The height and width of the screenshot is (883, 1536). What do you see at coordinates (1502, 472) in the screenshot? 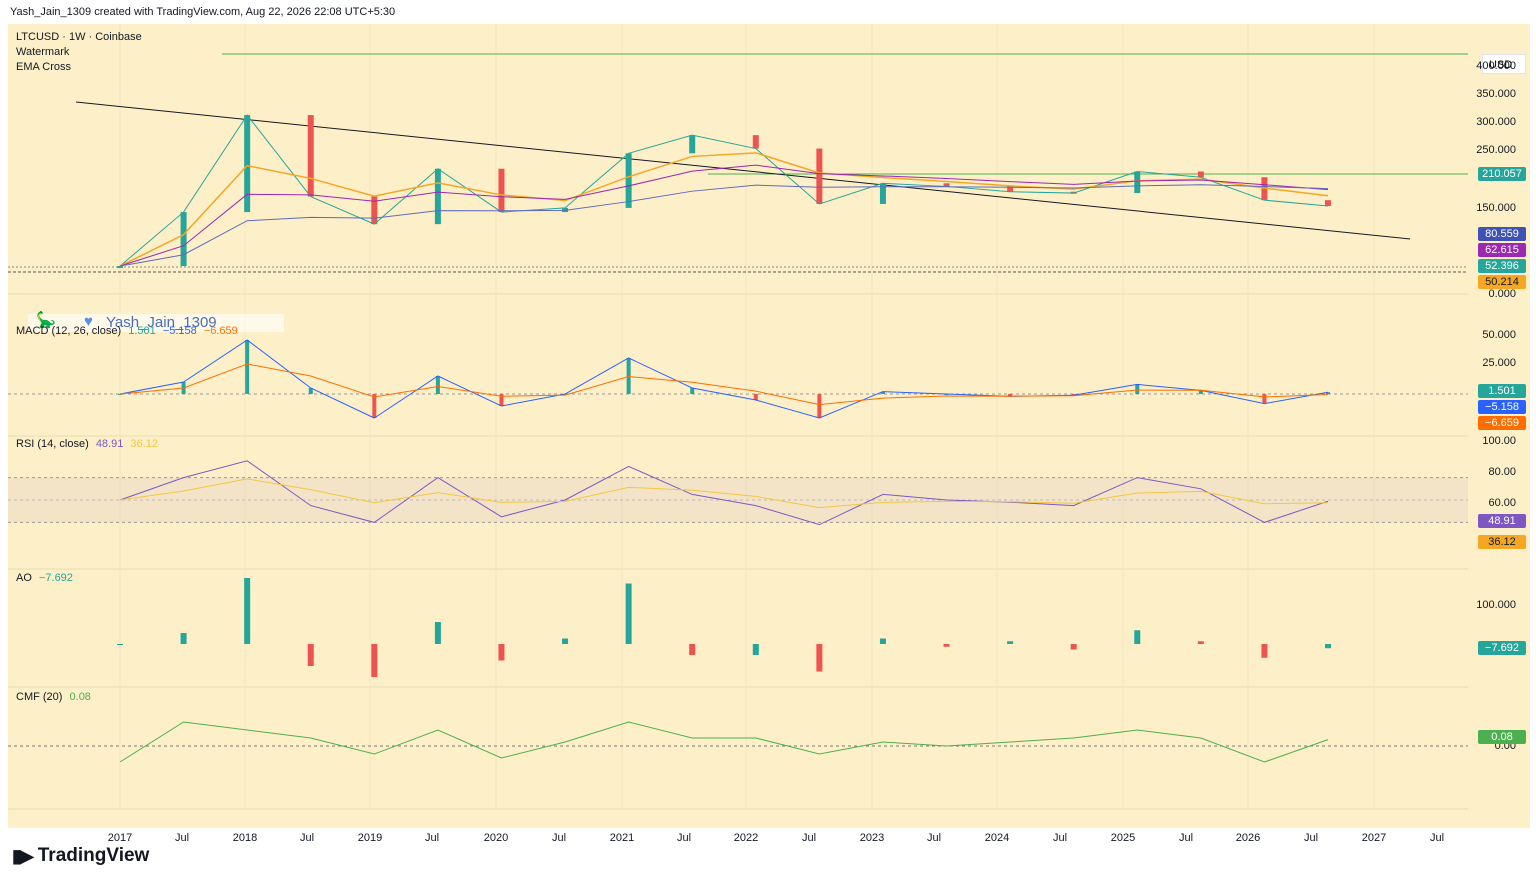
I see `rsi-tick: 80.00` at bounding box center [1502, 472].